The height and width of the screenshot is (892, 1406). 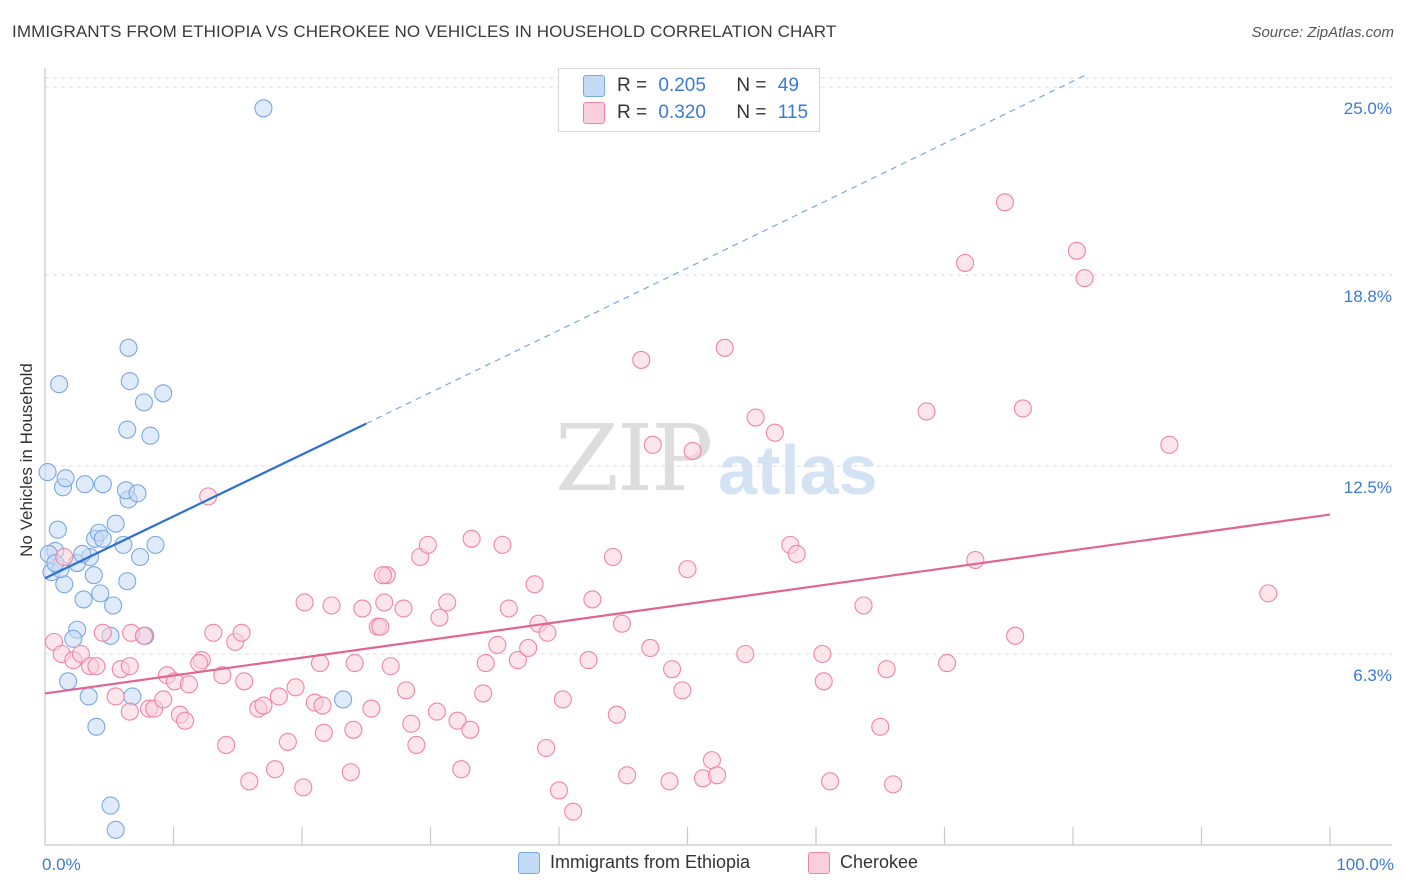 What do you see at coordinates (61, 864) in the screenshot?
I see `x-tick-label: 0.0%` at bounding box center [61, 864].